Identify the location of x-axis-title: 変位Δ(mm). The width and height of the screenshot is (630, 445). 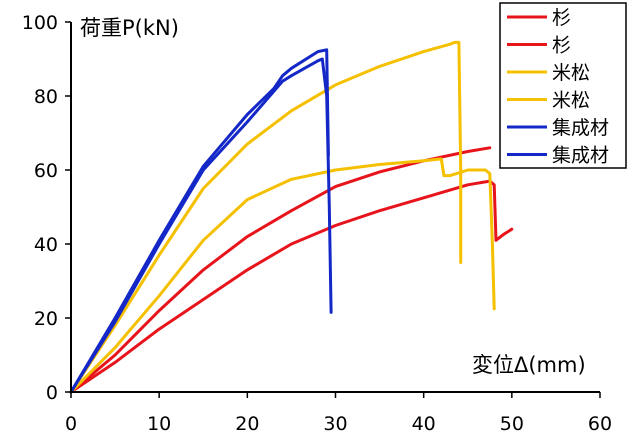
(529, 365).